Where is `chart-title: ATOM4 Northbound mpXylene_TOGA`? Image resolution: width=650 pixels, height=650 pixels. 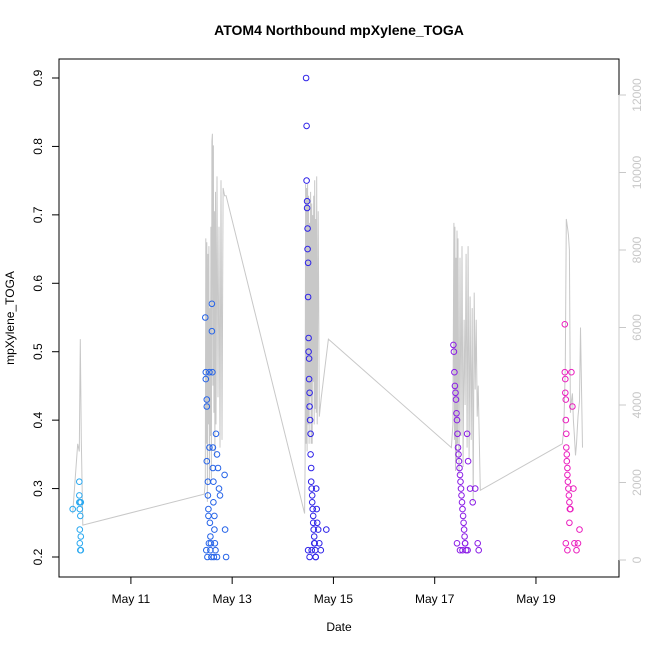
chart-title: ATOM4 Northbound mpXylene_TOGA is located at coordinates (339, 30).